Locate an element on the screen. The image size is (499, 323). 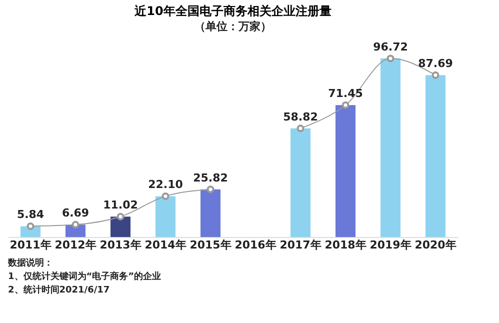
x-tick-label: 2020年 is located at coordinates (435, 245).